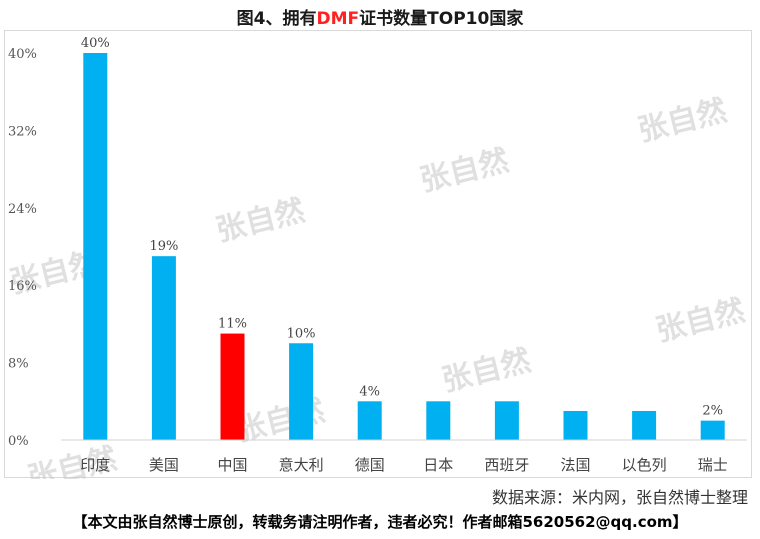  What do you see at coordinates (18, 364) in the screenshot?
I see `y-tick-label: 8%` at bounding box center [18, 364].